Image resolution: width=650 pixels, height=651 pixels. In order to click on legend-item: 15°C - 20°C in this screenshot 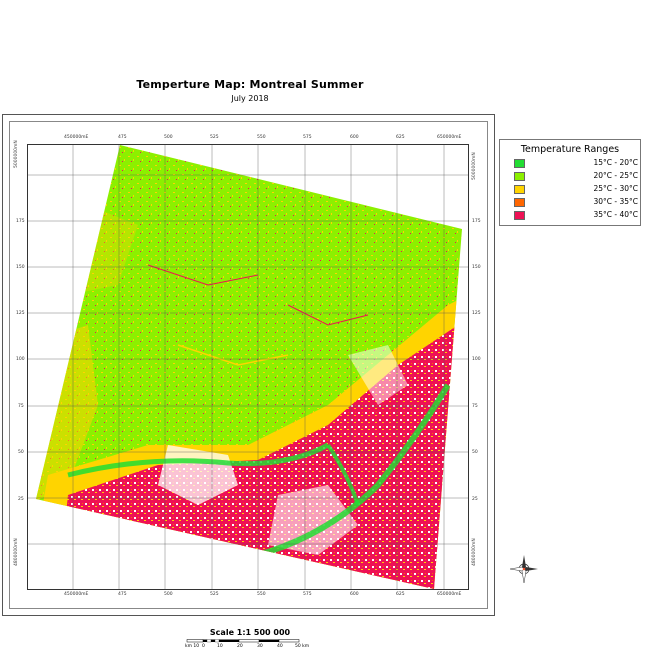, I will do `click(575, 164)`.